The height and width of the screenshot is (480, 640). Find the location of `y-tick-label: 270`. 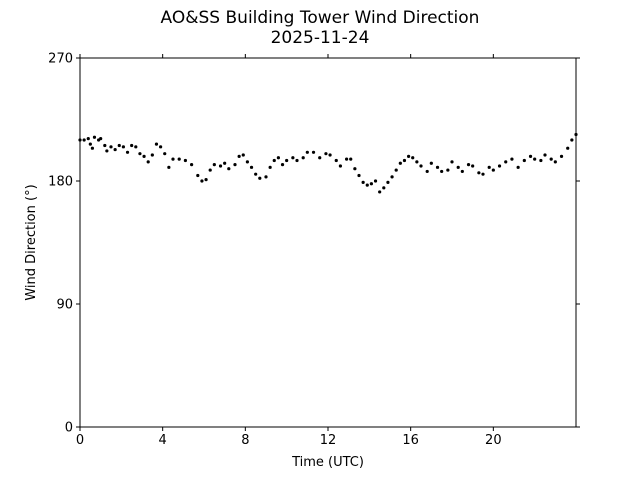

y-tick-label: 270 is located at coordinates (60, 59).